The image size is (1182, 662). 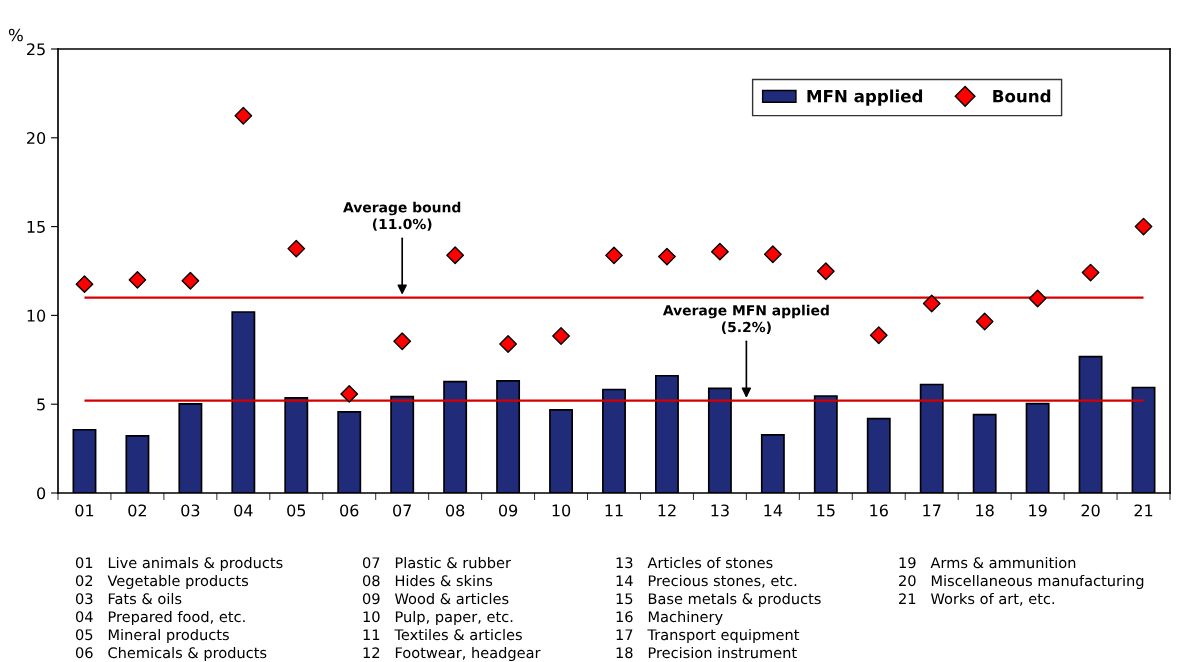 I want to click on text: 12 Footwear, headgear, so click(x=452, y=654).